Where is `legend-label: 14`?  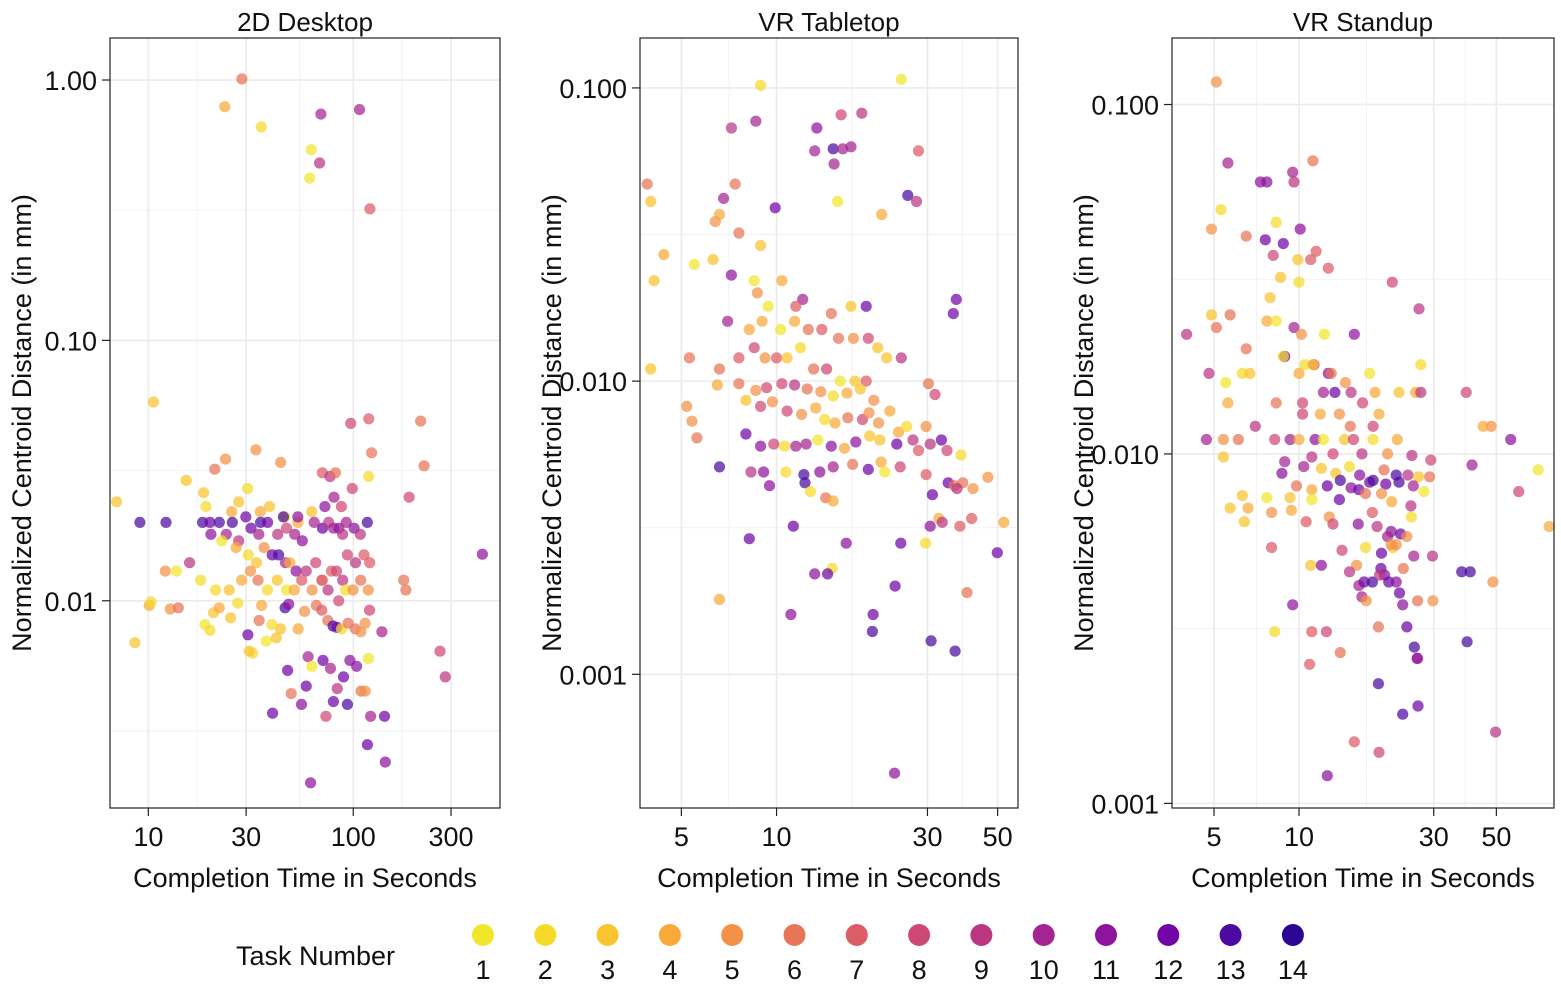
legend-label: 14 is located at coordinates (1293, 970).